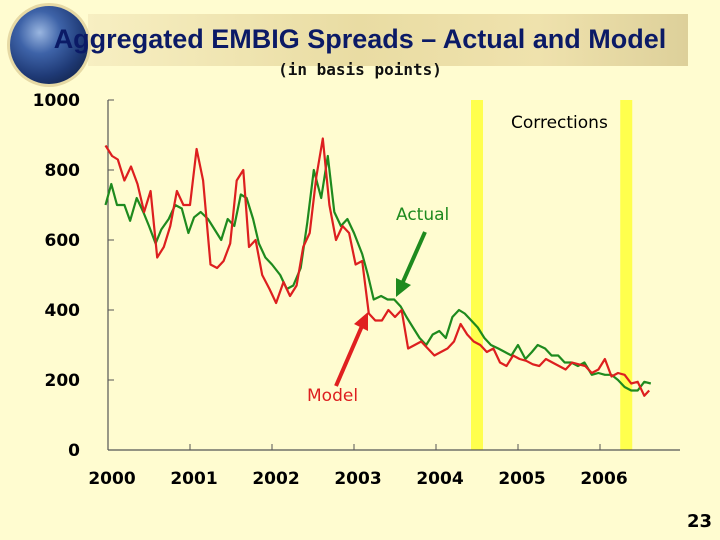 Image resolution: width=720 pixels, height=540 pixels. Describe the element at coordinates (552, 275) in the screenshot. I see `highlight-layer` at that location.